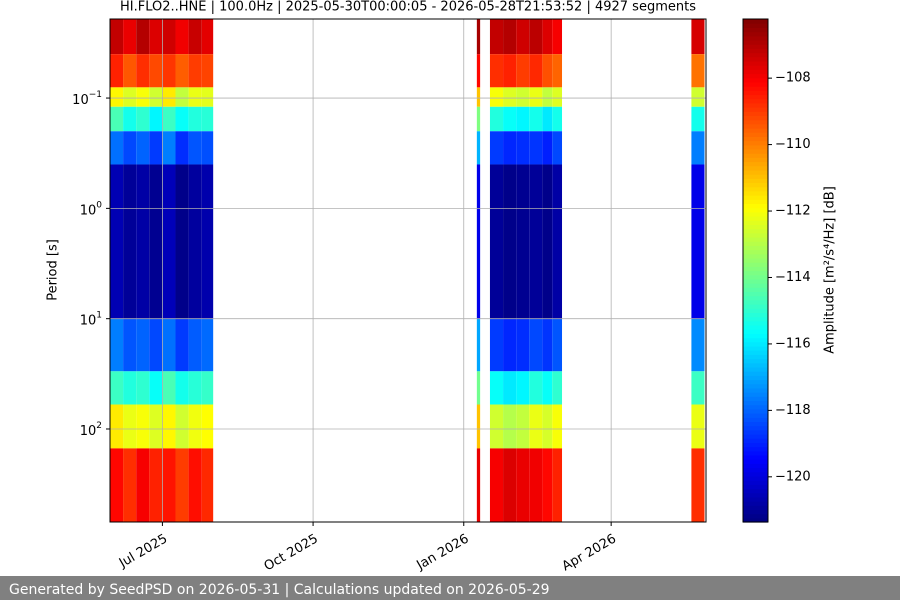 The width and height of the screenshot is (900, 600). Describe the element at coordinates (95, 95) in the screenshot. I see `y-tick-exponent: −1` at that location.